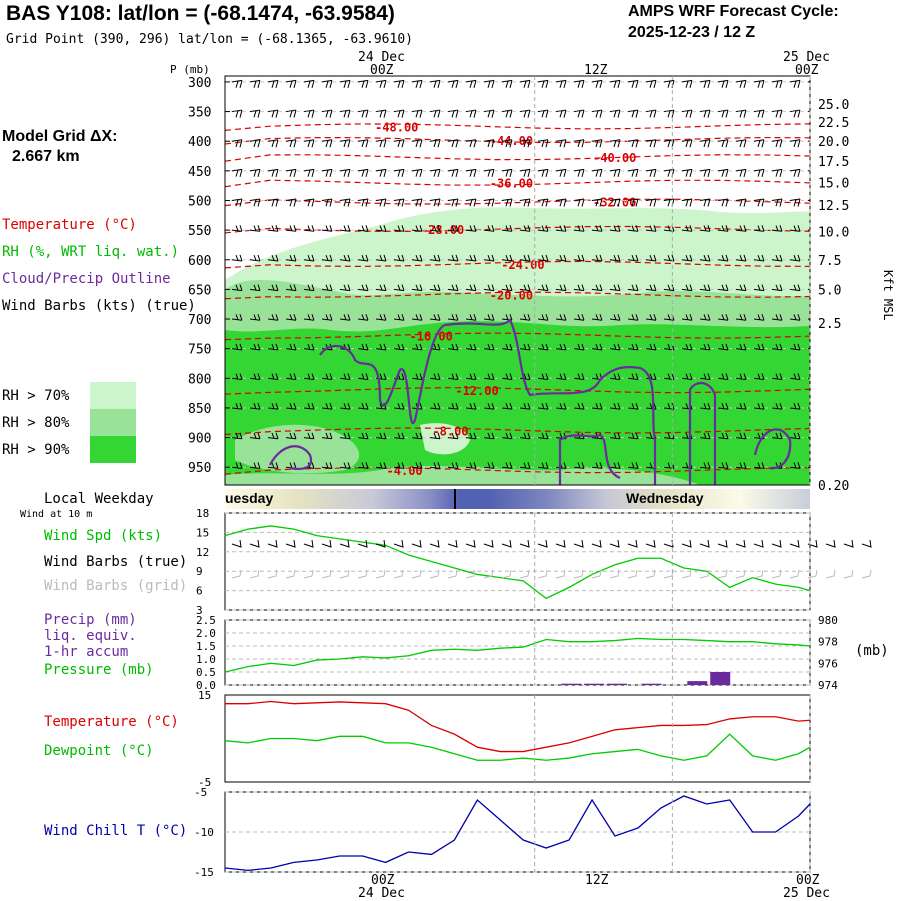 This screenshot has height=901, width=900. Describe the element at coordinates (833, 123) in the screenshot. I see `height-tick-22.5: 22.5` at that location.